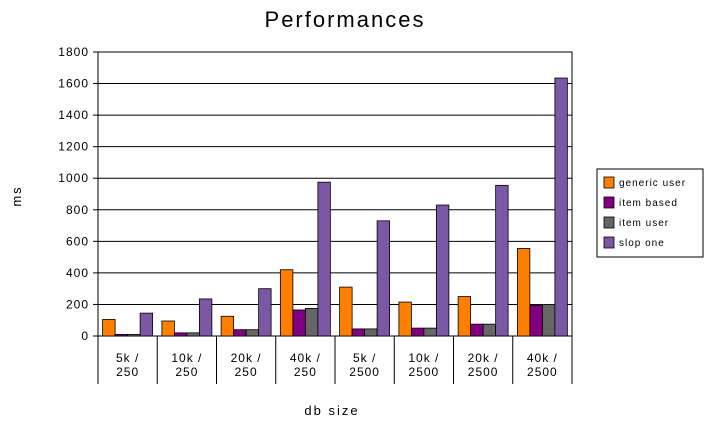  What do you see at coordinates (85, 336) in the screenshot?
I see `y-tick-label: 0` at bounding box center [85, 336].